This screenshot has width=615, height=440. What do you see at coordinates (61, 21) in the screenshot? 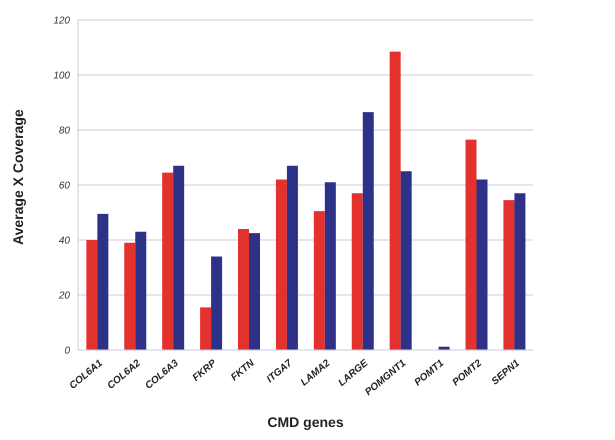
I see `y-tick-label: 120` at bounding box center [61, 21].